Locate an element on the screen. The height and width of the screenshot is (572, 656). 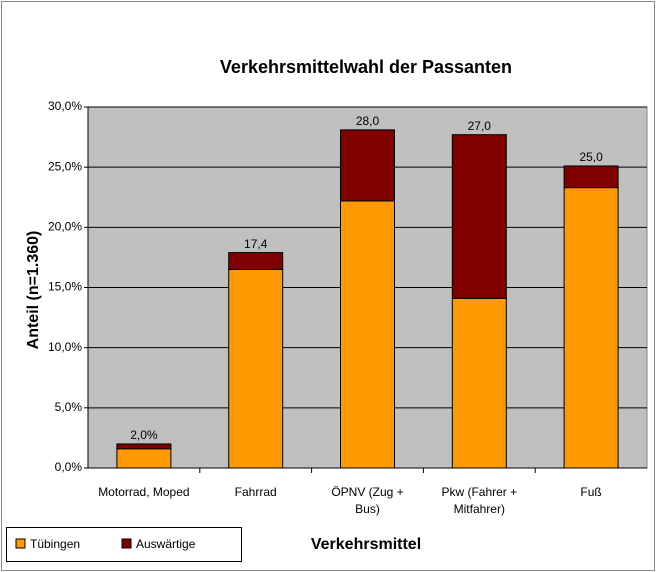
y-tick-label: 20,0% is located at coordinates (65, 227).